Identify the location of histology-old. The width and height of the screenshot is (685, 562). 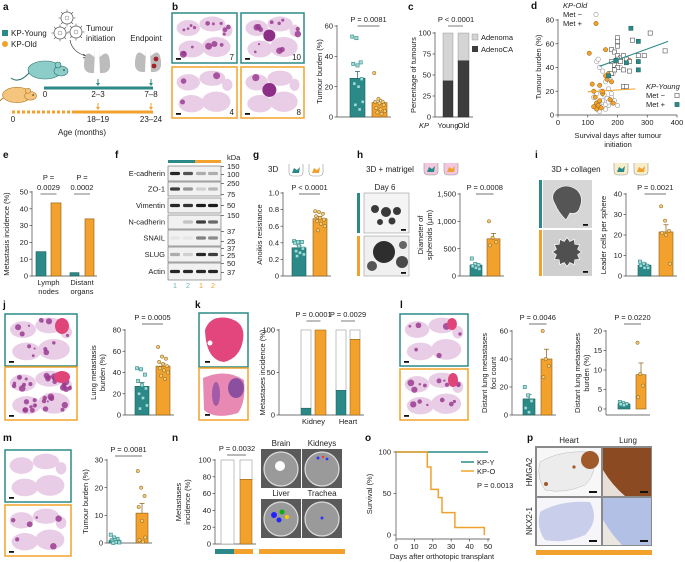
(434, 394).